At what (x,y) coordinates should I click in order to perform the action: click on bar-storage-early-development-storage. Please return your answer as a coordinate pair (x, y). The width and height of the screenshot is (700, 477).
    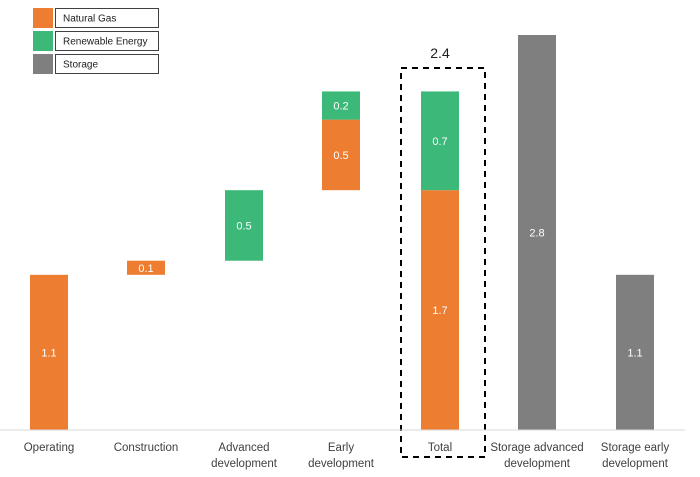
    Looking at the image, I should click on (635, 352).